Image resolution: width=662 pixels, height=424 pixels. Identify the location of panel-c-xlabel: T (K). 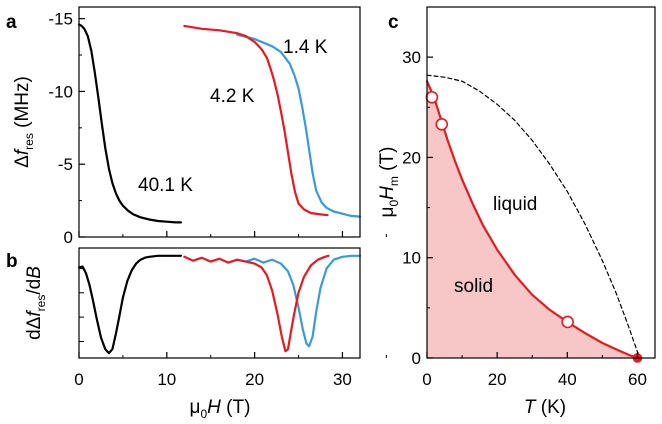
(545, 407).